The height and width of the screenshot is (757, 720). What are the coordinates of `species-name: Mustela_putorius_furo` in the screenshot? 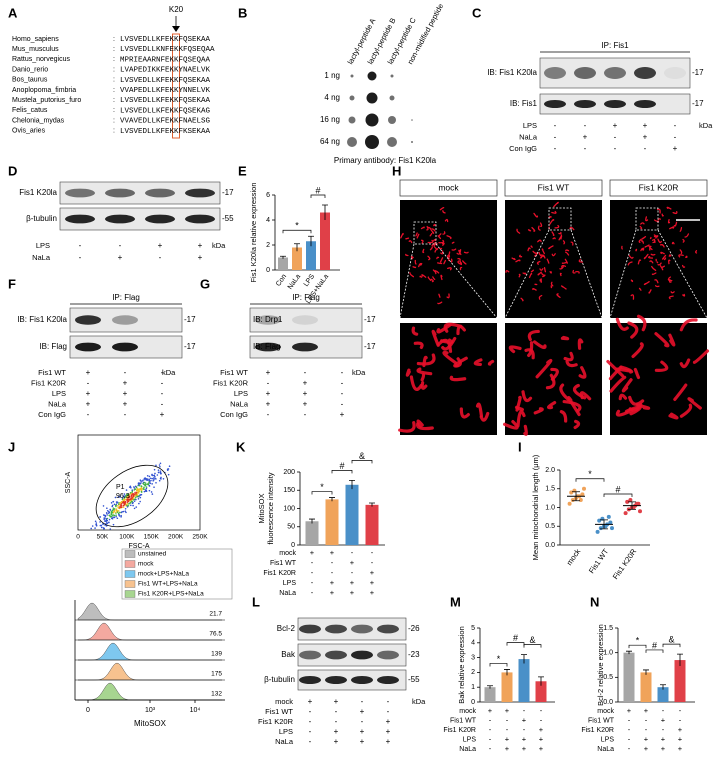 It's located at (46, 100).